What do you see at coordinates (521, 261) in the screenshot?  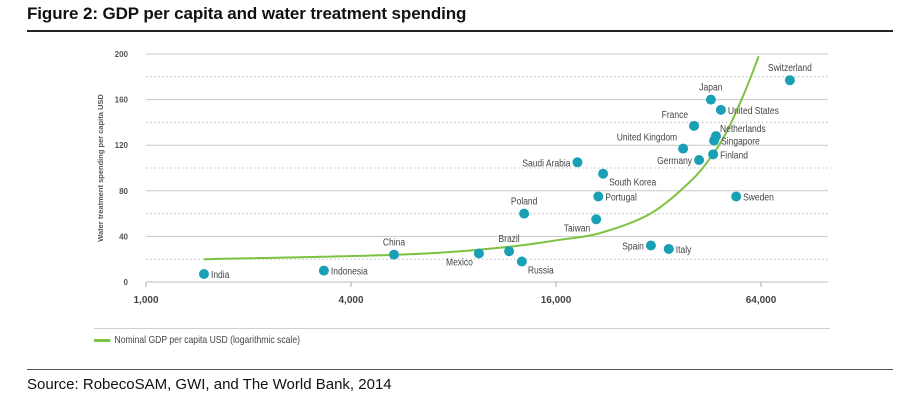 I see `data-point-russia` at bounding box center [521, 261].